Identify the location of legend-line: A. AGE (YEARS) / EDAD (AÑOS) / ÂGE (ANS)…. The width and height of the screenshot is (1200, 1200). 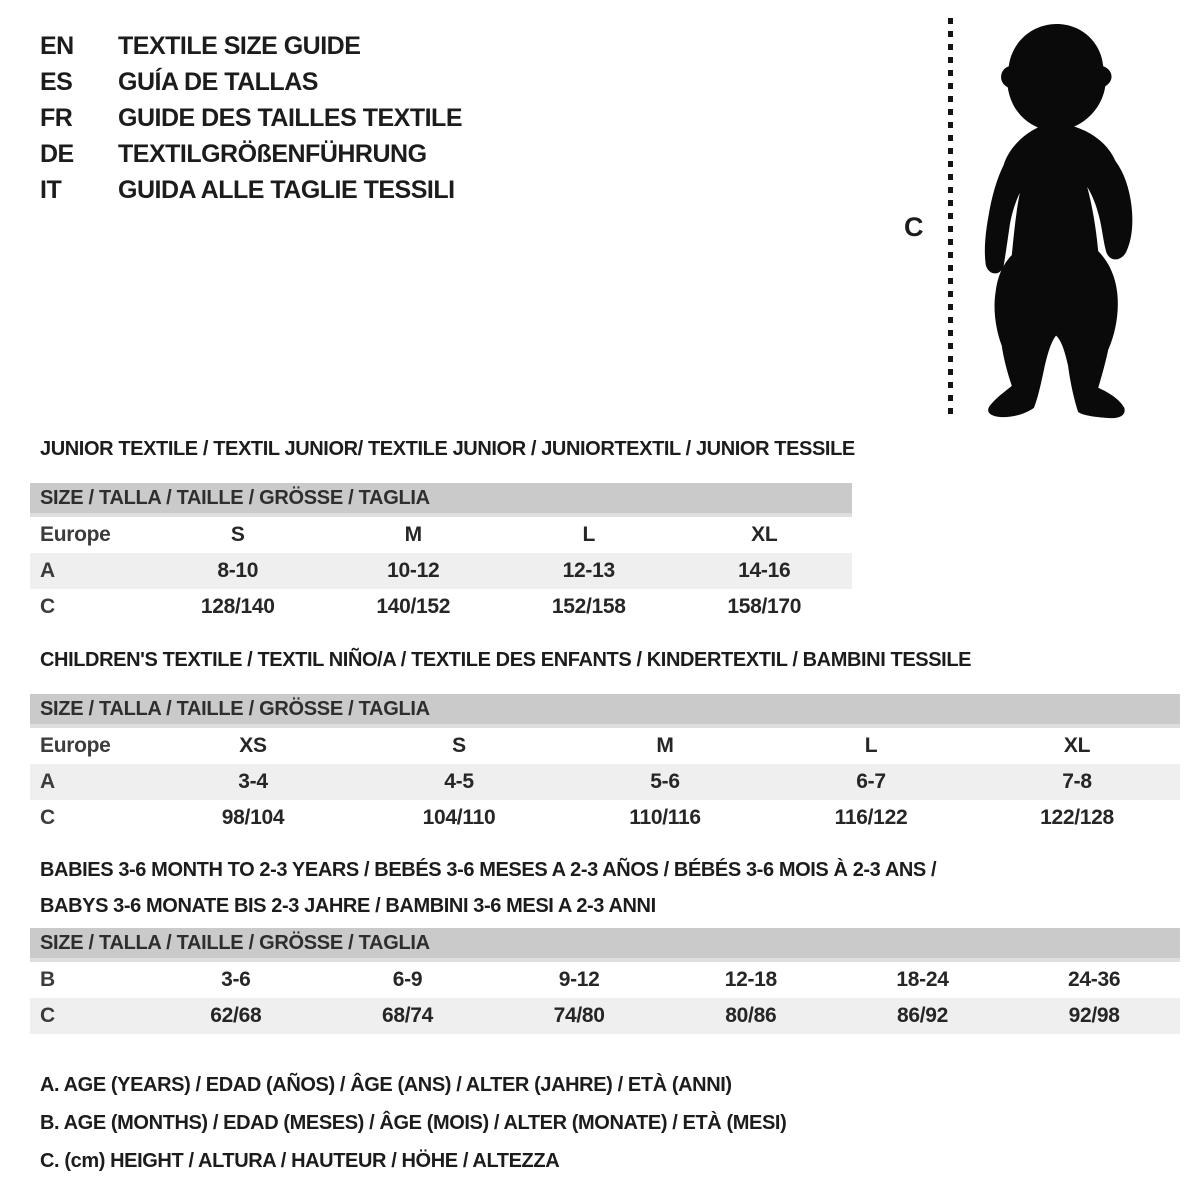
(386, 1085).